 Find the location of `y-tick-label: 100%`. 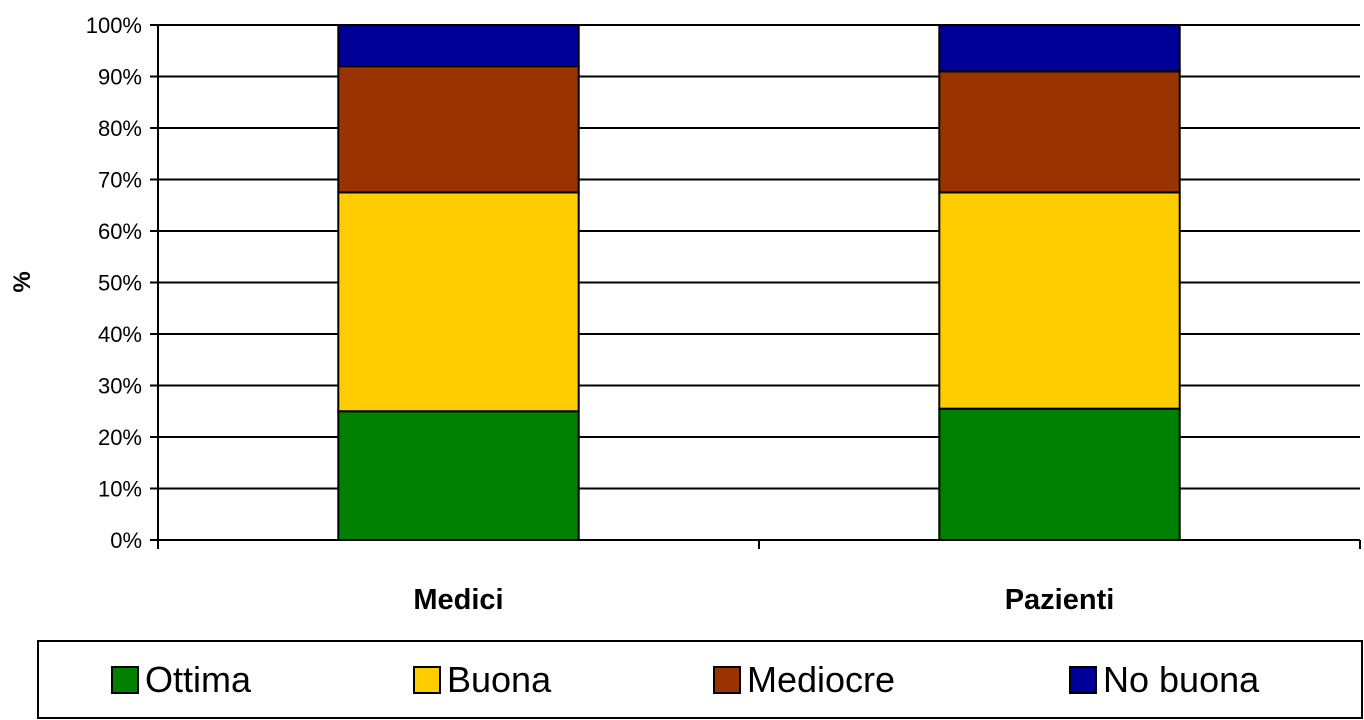

y-tick-label: 100% is located at coordinates (114, 25).